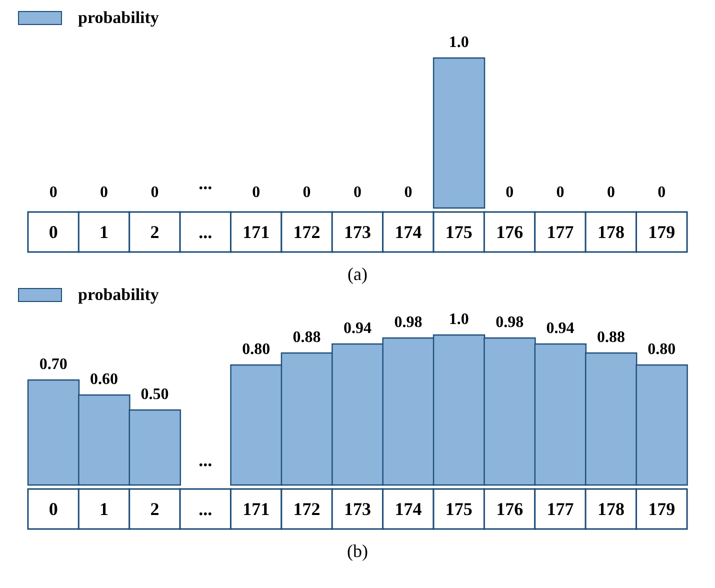 This screenshot has width=715, height=588. What do you see at coordinates (104, 380) in the screenshot?
I see `data-label: 0.60` at bounding box center [104, 380].